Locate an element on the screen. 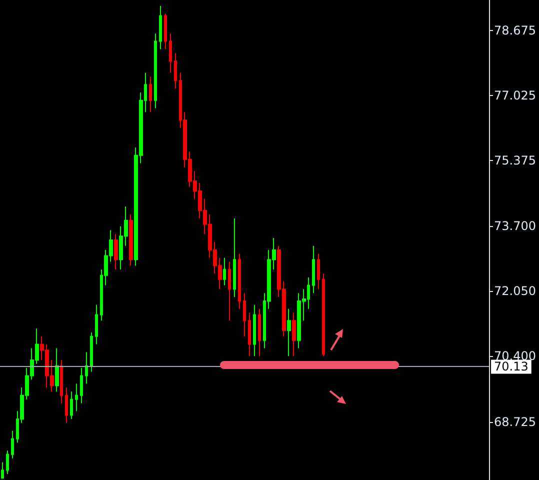 The width and height of the screenshot is (539, 480). y-tick-label: 73.700 is located at coordinates (515, 226).